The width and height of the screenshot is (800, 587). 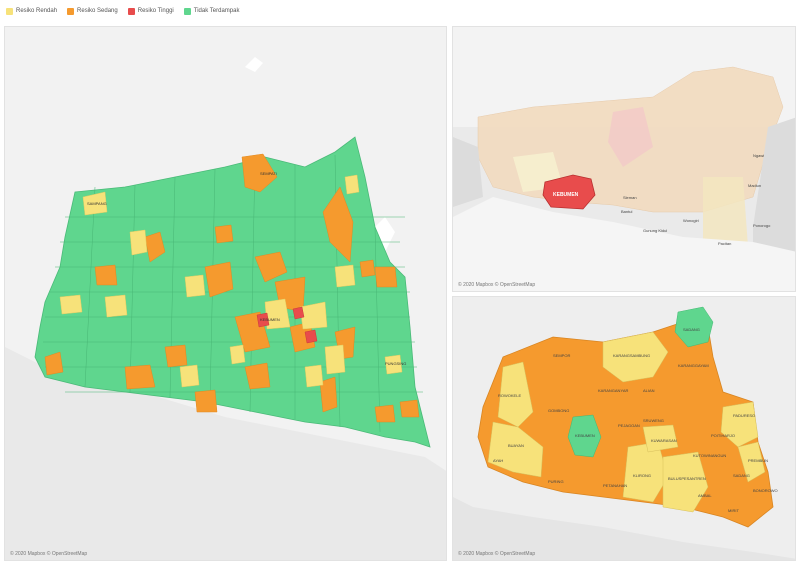 What do you see at coordinates (709, 455) in the screenshot?
I see `district-label: KUTOWINANGUN` at bounding box center [709, 455].